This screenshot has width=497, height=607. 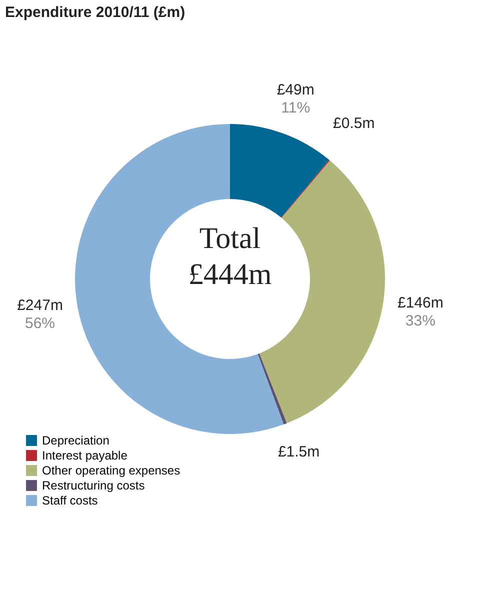 What do you see at coordinates (40, 323) in the screenshot?
I see `text: 56%` at bounding box center [40, 323].